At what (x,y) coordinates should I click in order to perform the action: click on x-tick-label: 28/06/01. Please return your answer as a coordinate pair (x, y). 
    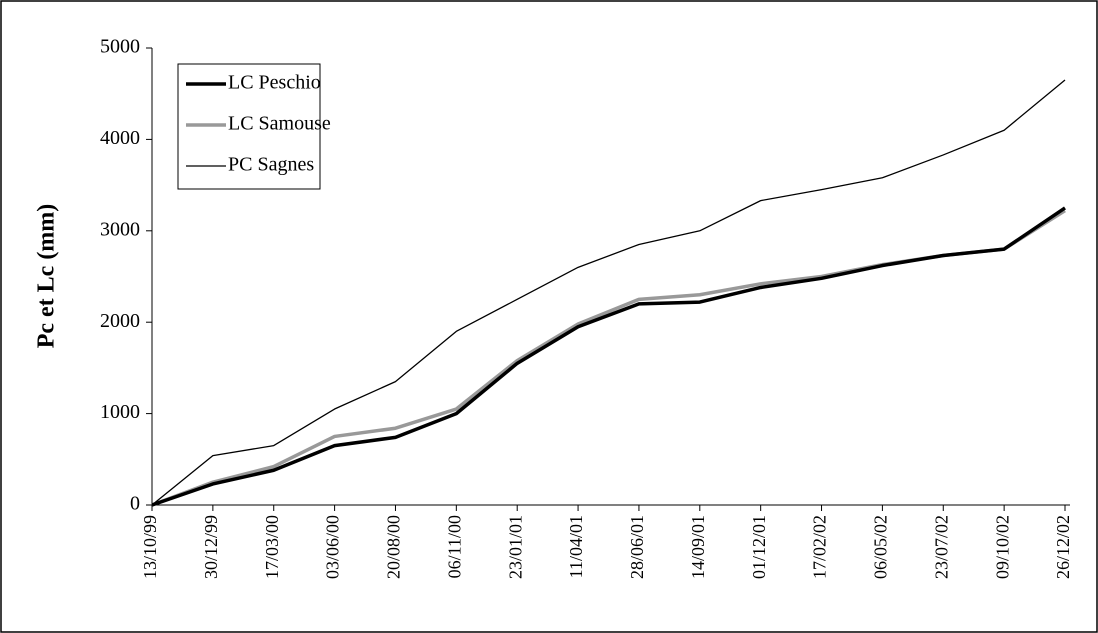
    Looking at the image, I should click on (637, 547).